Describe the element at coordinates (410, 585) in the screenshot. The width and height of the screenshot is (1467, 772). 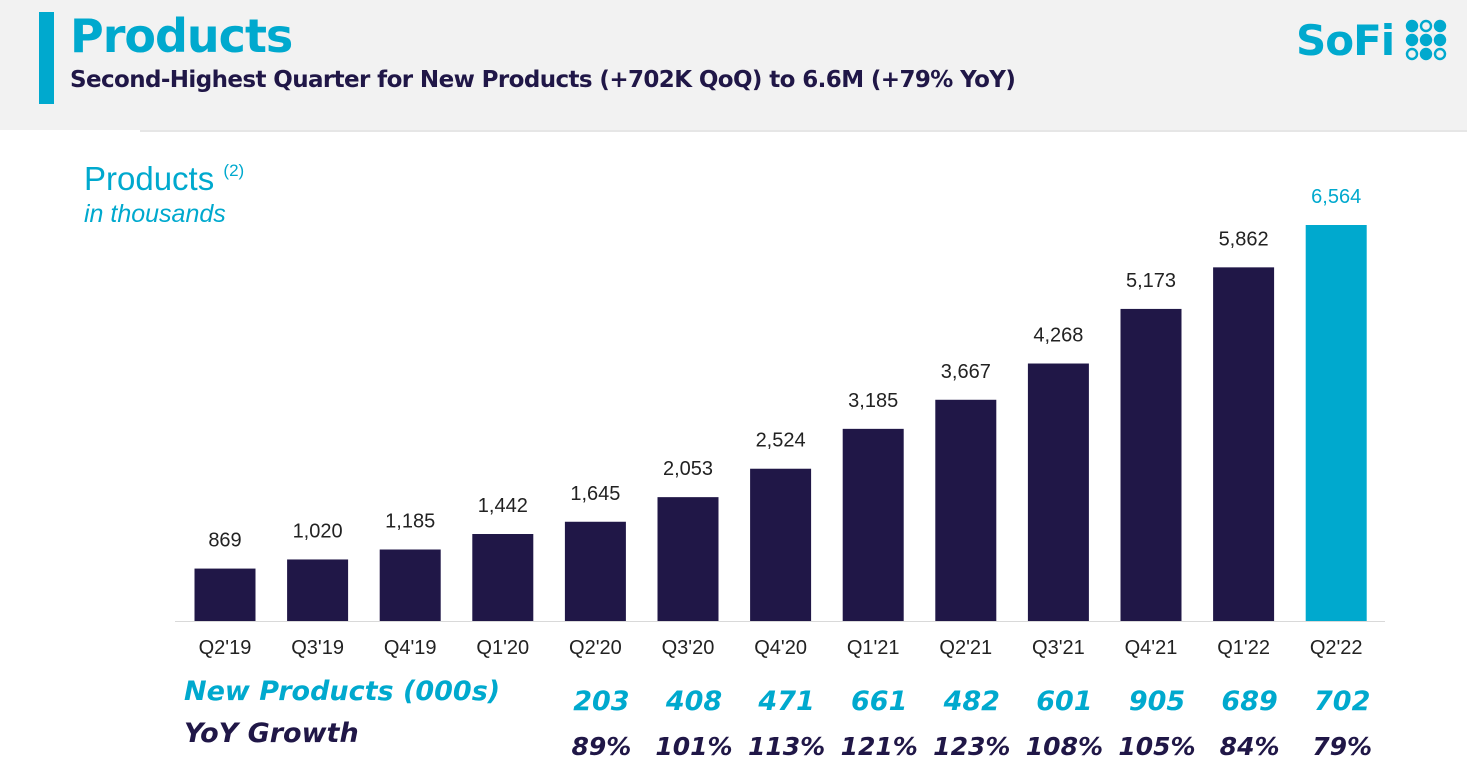
I see `bar-Q4'19` at that location.